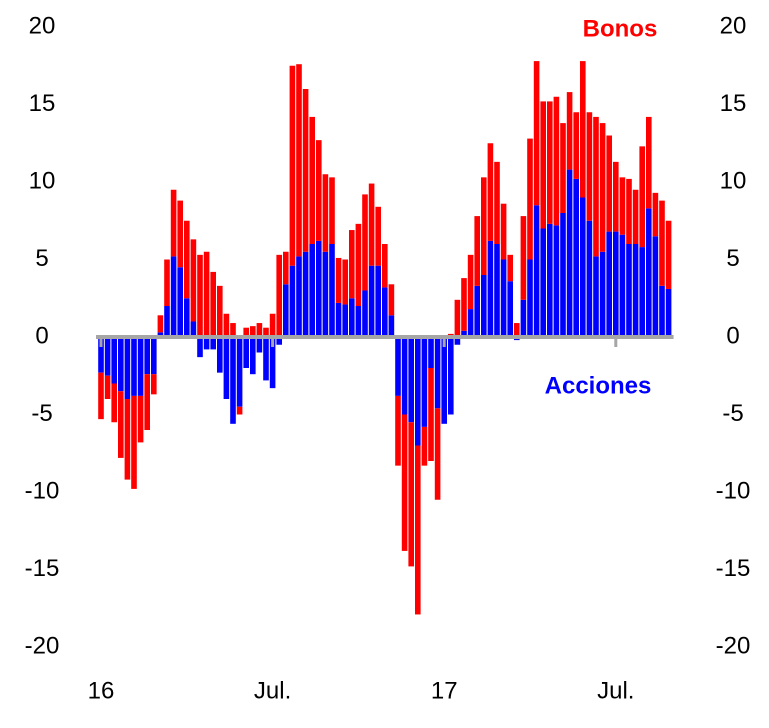 Image resolution: width=769 pixels, height=728 pixels. I want to click on y-tick-label: 5, so click(41, 258).